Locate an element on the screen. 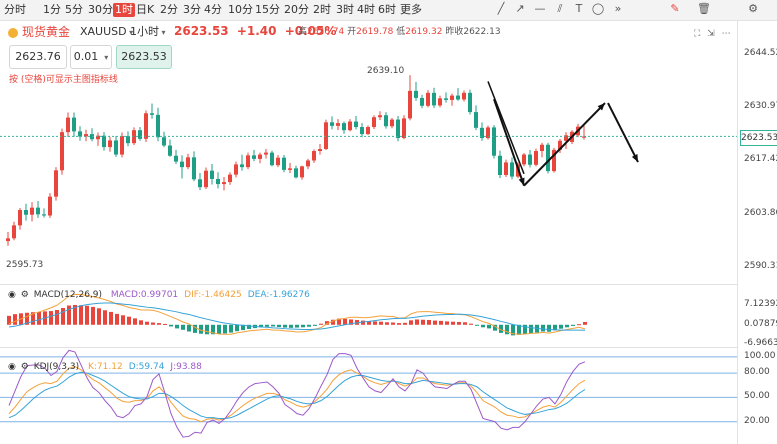 This screenshot has width=777, height=444. timeframe-12: 2时 is located at coordinates (322, 9).